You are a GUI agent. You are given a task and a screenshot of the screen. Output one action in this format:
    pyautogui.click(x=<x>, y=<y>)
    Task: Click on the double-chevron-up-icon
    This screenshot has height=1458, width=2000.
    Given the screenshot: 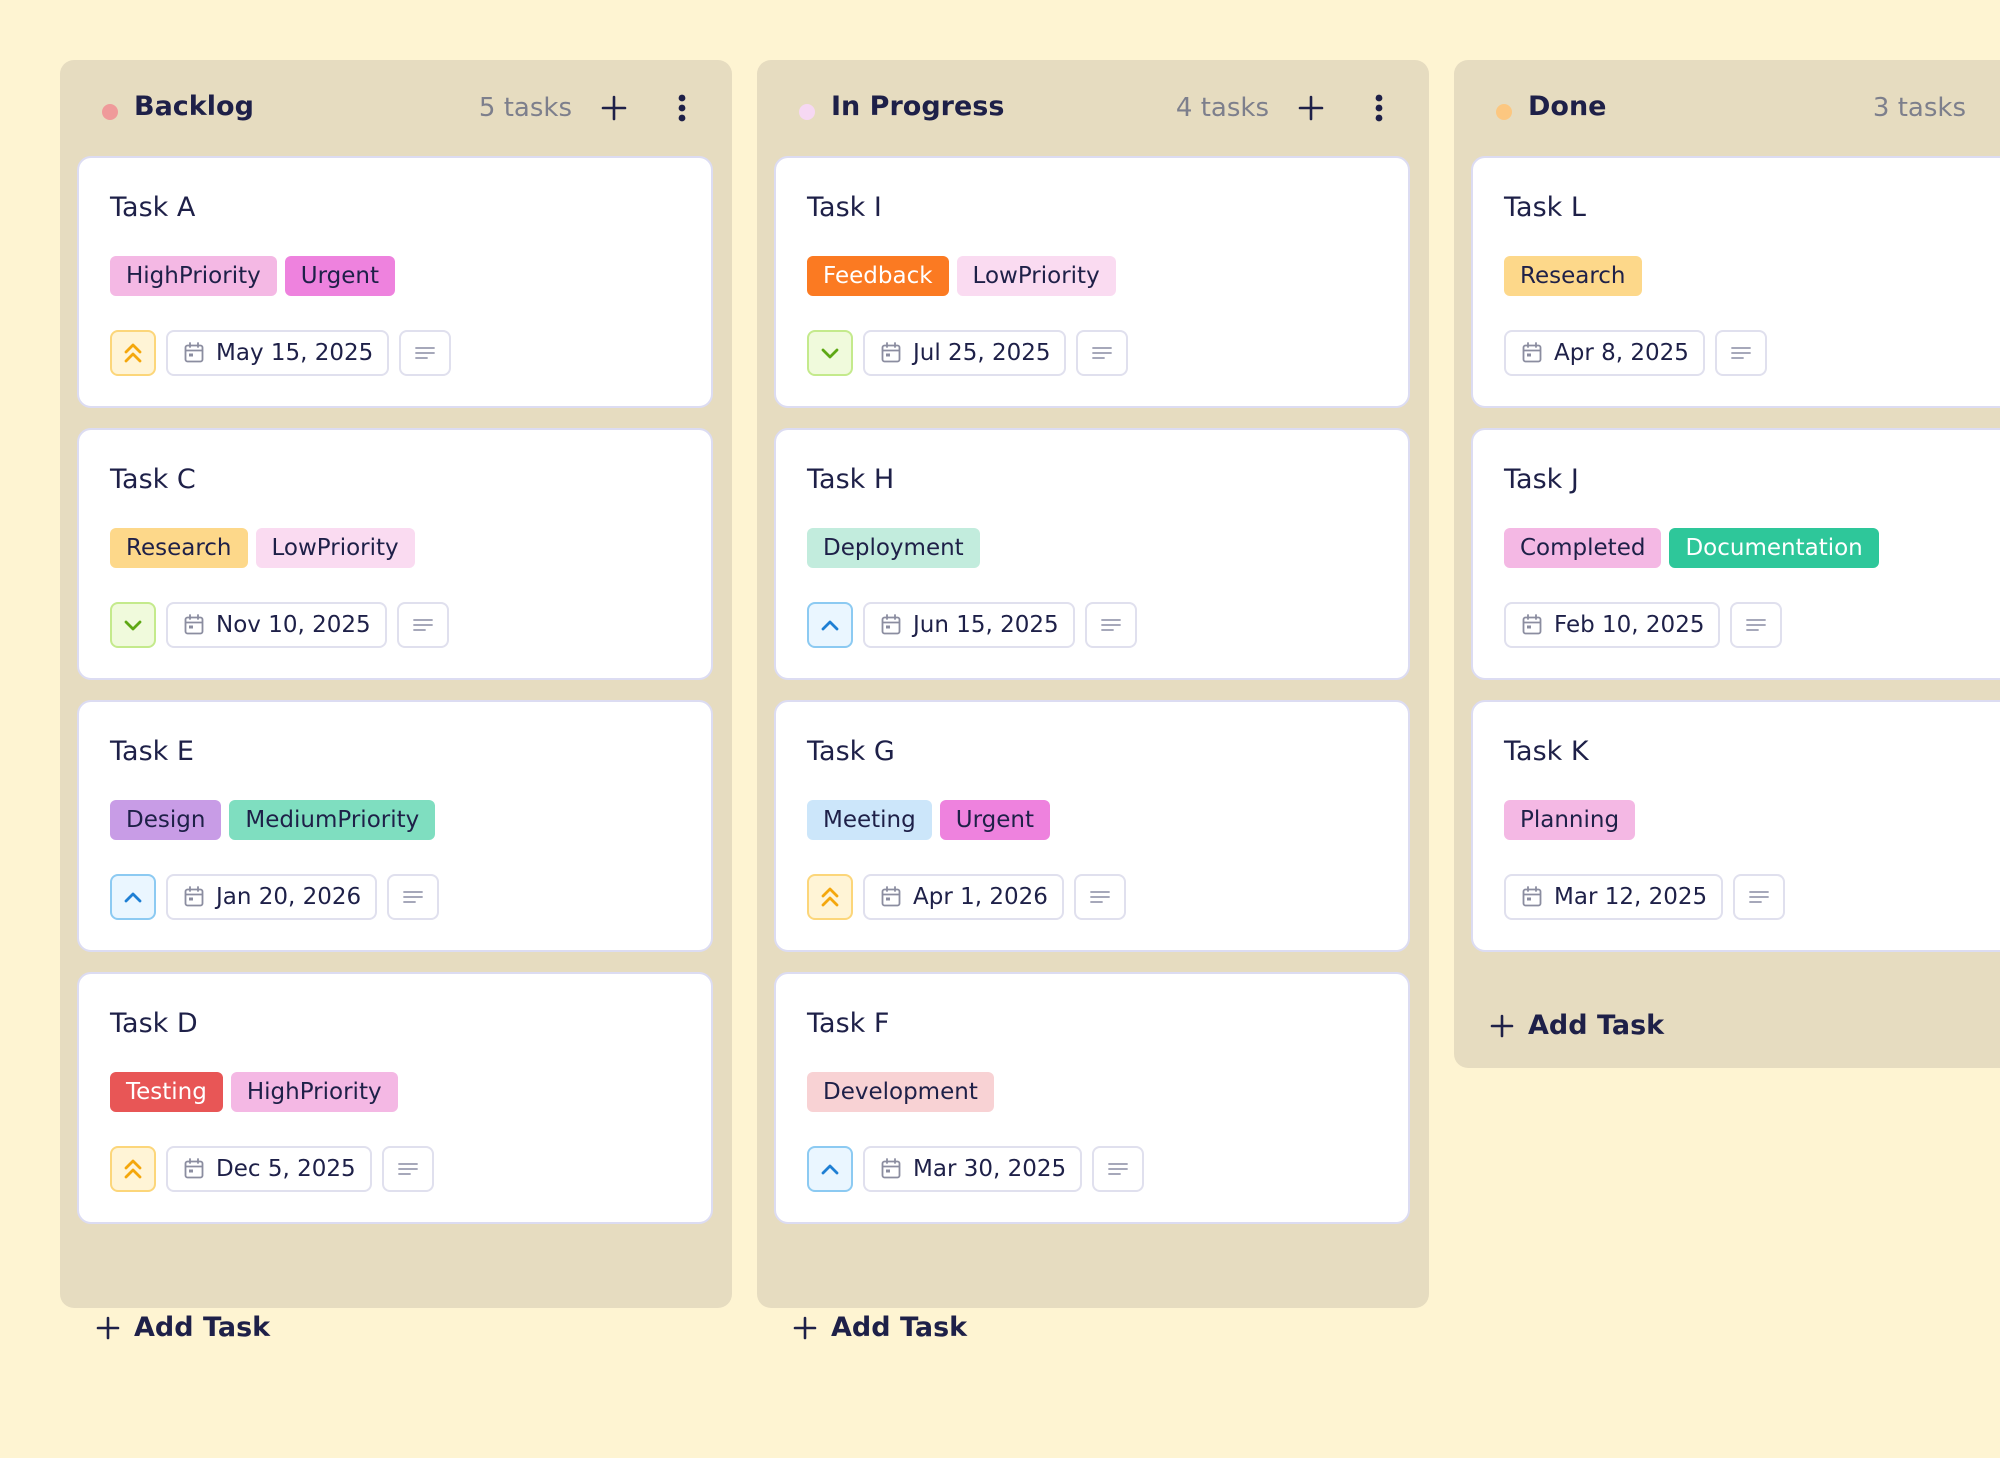 What is the action you would take?
    pyautogui.click(x=830, y=897)
    